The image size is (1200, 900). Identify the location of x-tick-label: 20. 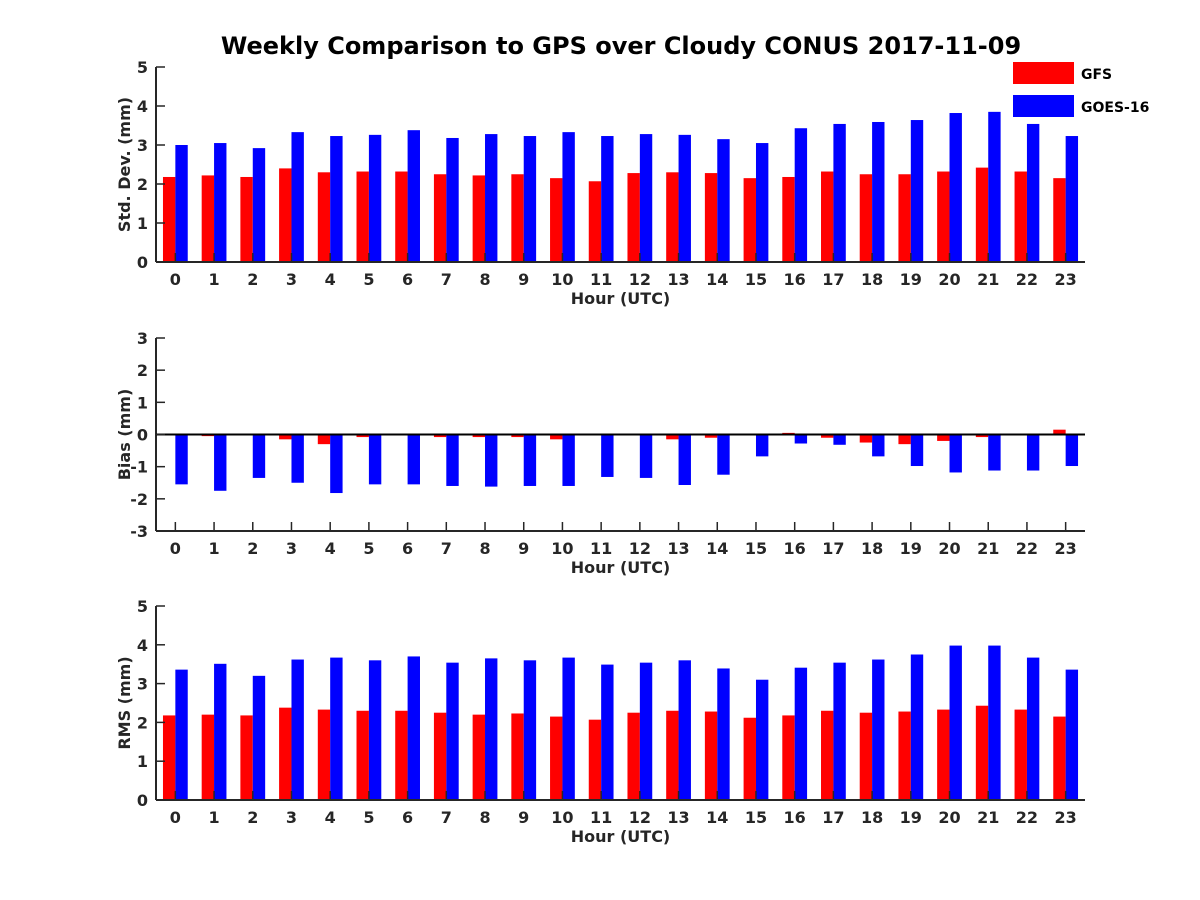
(949, 817).